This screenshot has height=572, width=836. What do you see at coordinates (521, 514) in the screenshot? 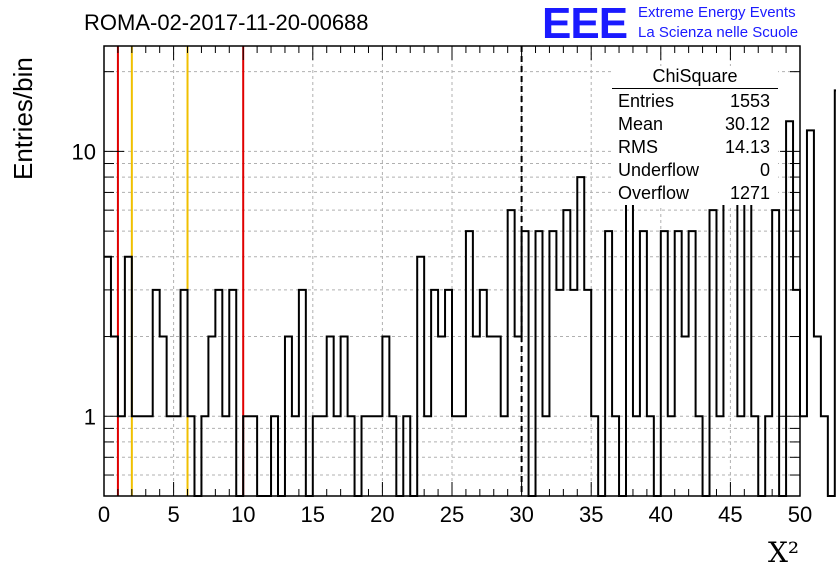
I see `x-tick-label: 30` at bounding box center [521, 514].